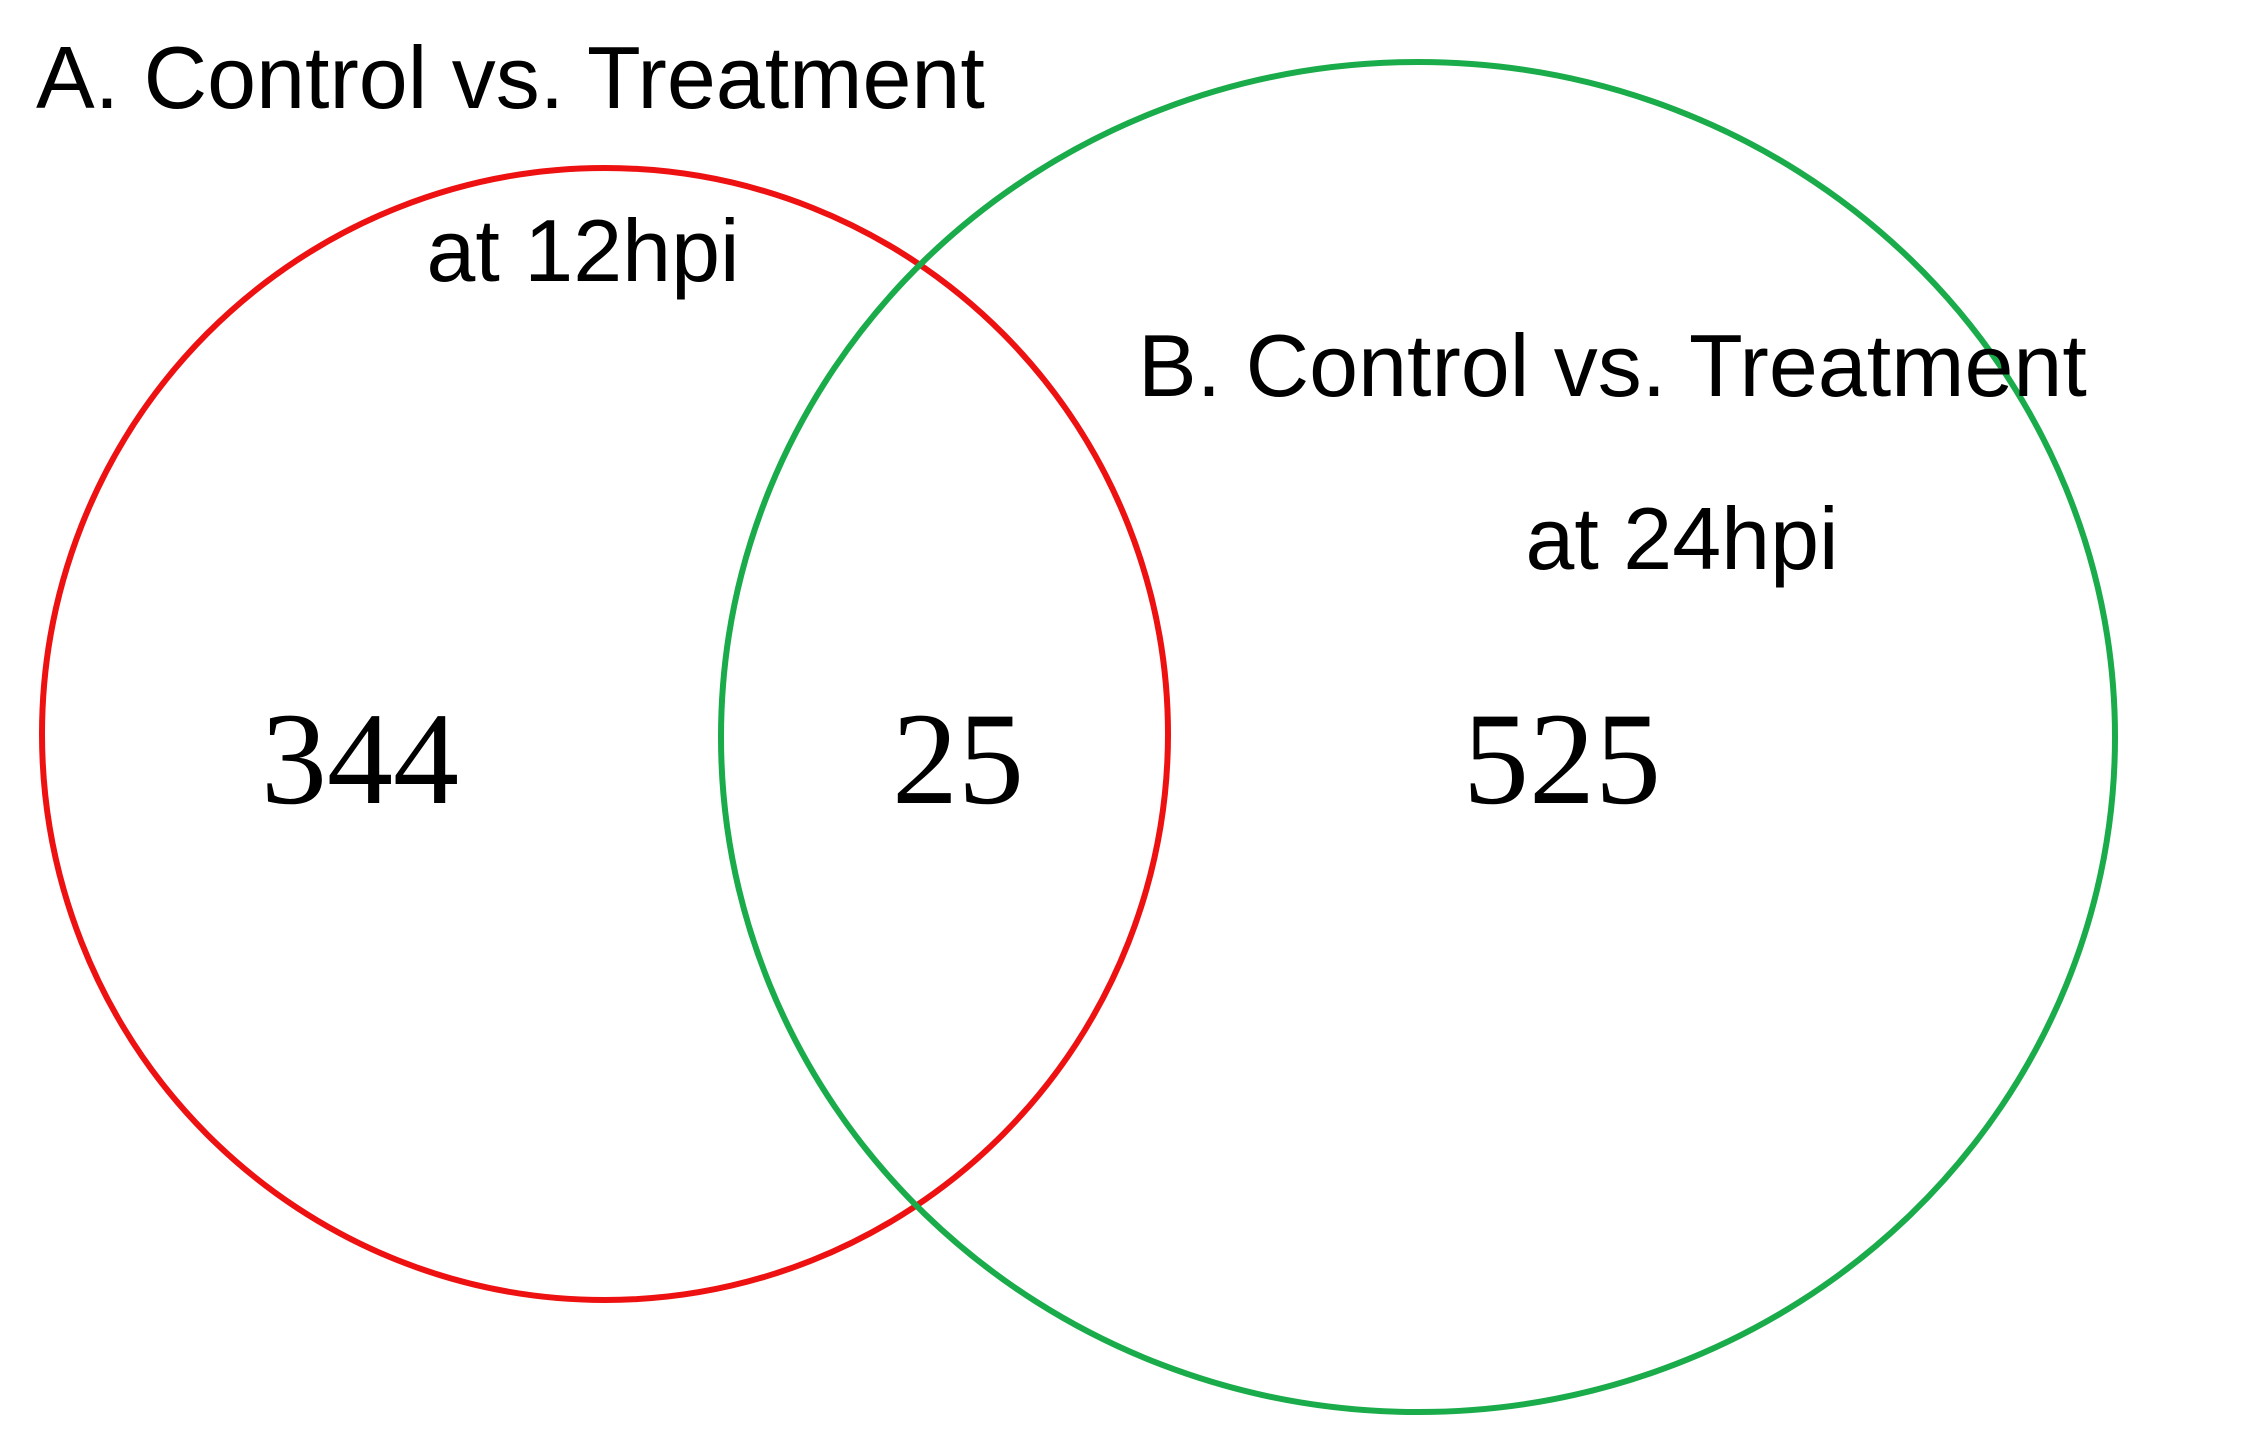 This screenshot has height=1444, width=2250. What do you see at coordinates (510, 77) in the screenshot?
I see `set-a-label: A. Control vs. Treatment` at bounding box center [510, 77].